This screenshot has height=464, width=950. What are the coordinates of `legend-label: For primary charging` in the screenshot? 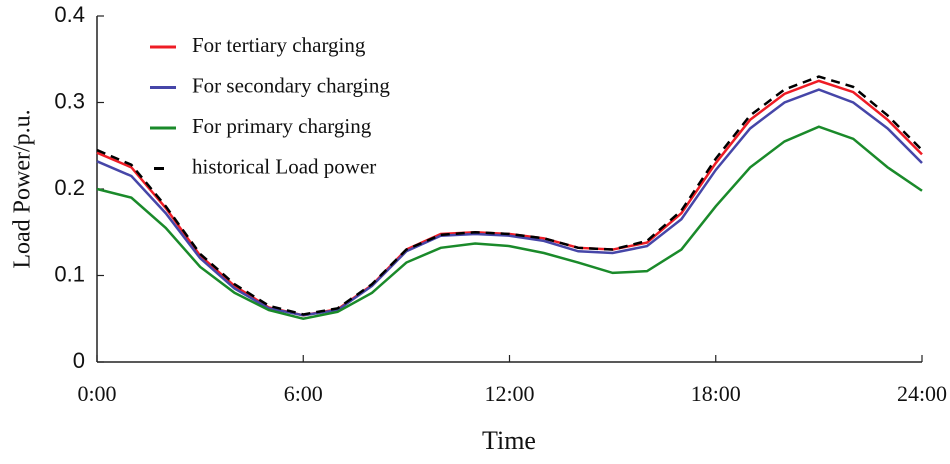 It's located at (282, 126).